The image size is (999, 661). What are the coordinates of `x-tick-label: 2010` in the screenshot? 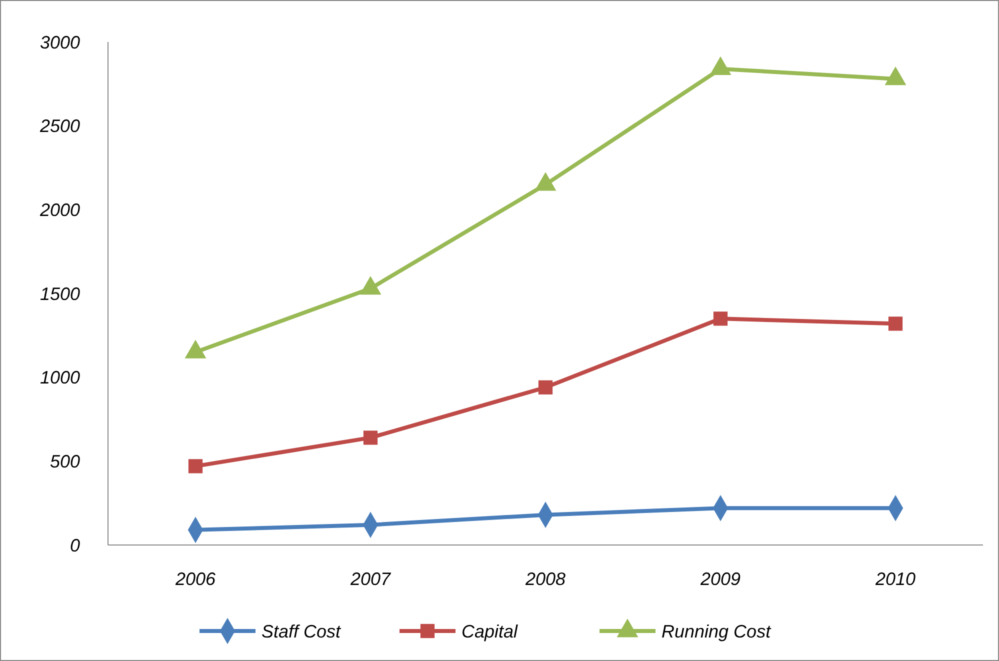 It's located at (895, 579).